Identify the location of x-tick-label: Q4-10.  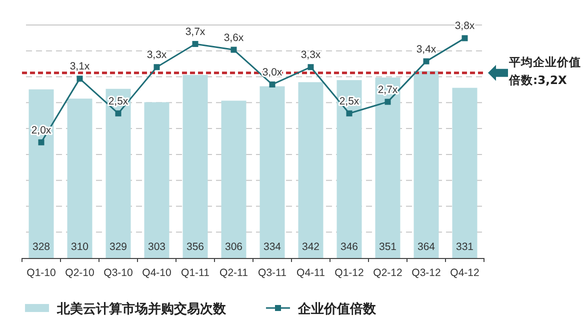
(157, 273).